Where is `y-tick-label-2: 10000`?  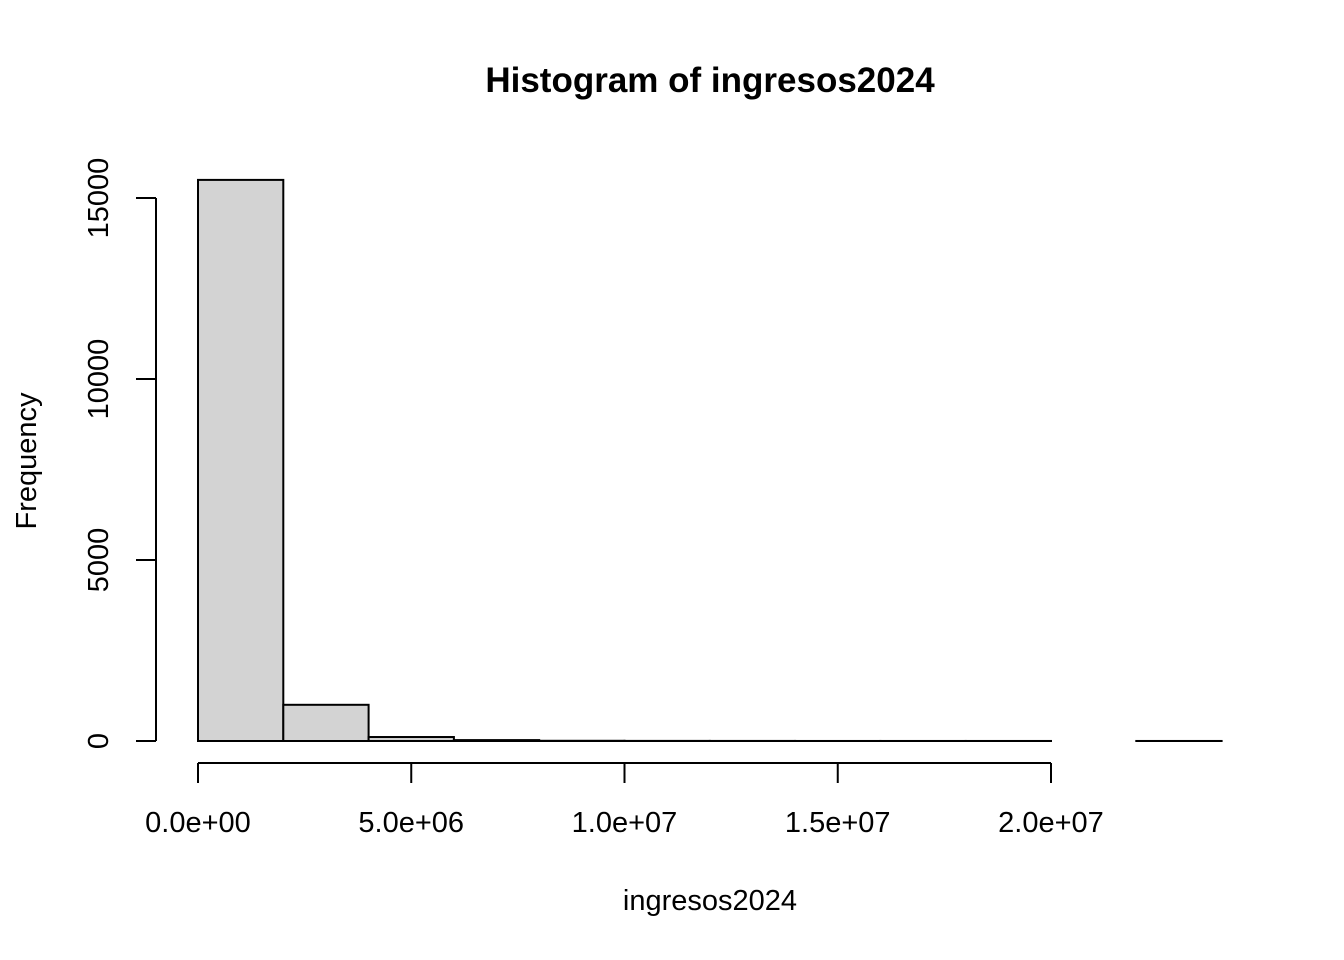 y-tick-label-2: 10000 is located at coordinates (99, 379).